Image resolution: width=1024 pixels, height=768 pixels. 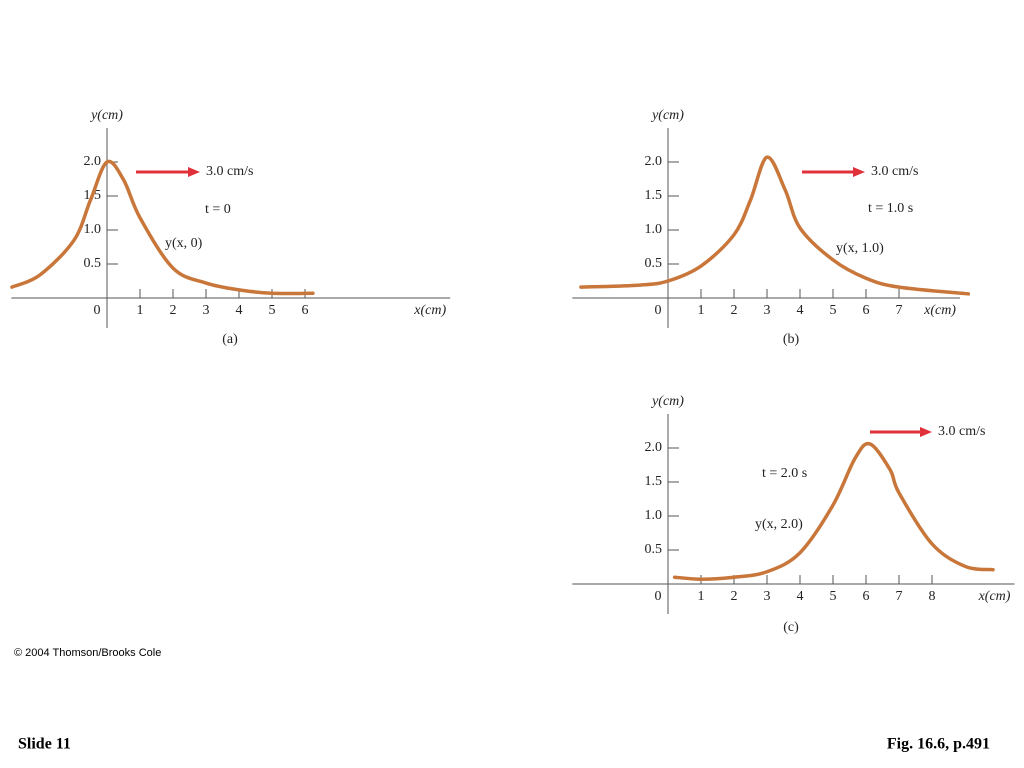 I want to click on time-label: t = 0, so click(x=218, y=209).